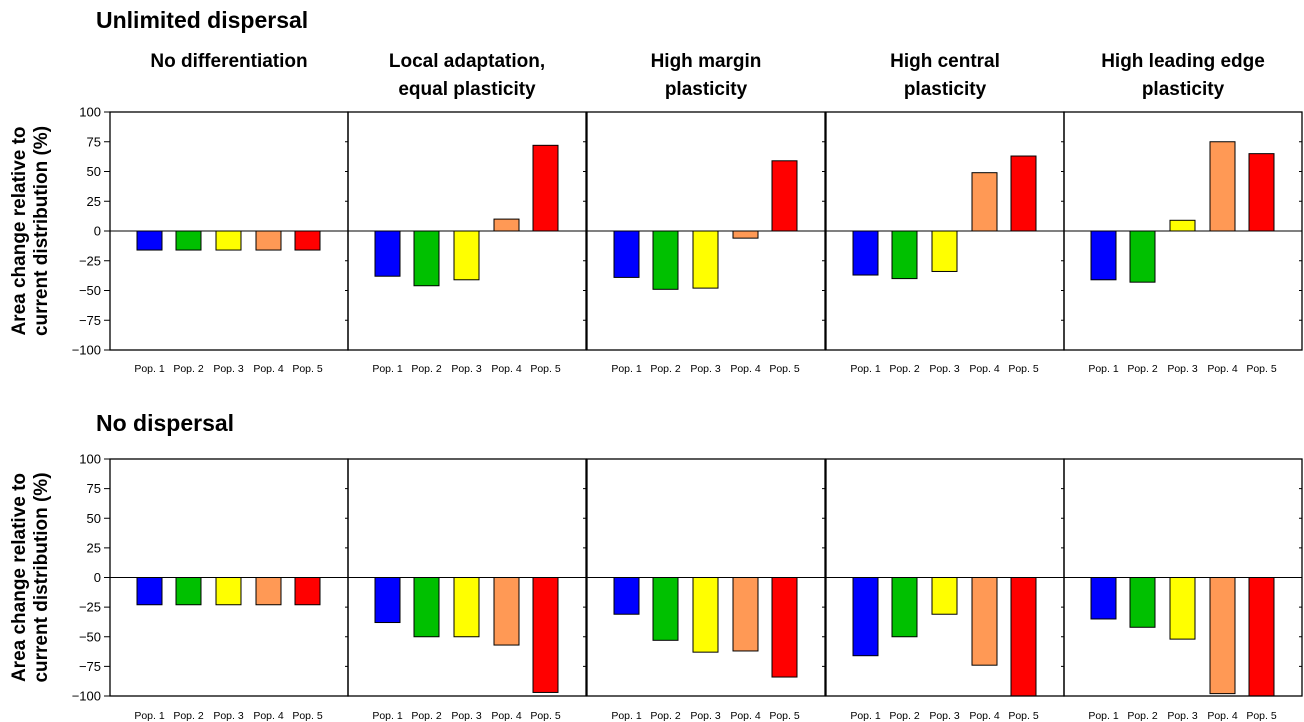 Image resolution: width=1304 pixels, height=722 pixels. I want to click on section-title: No dispersal, so click(165, 423).